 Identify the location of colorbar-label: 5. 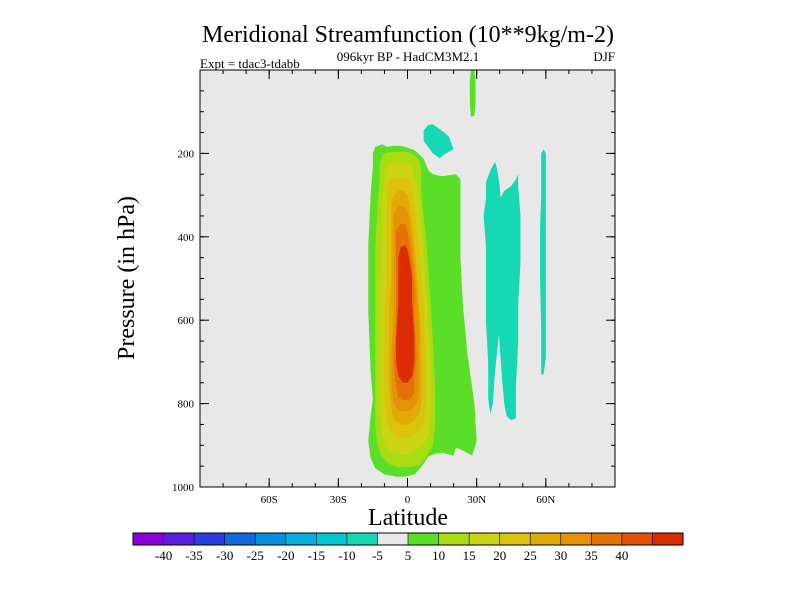
(408, 555).